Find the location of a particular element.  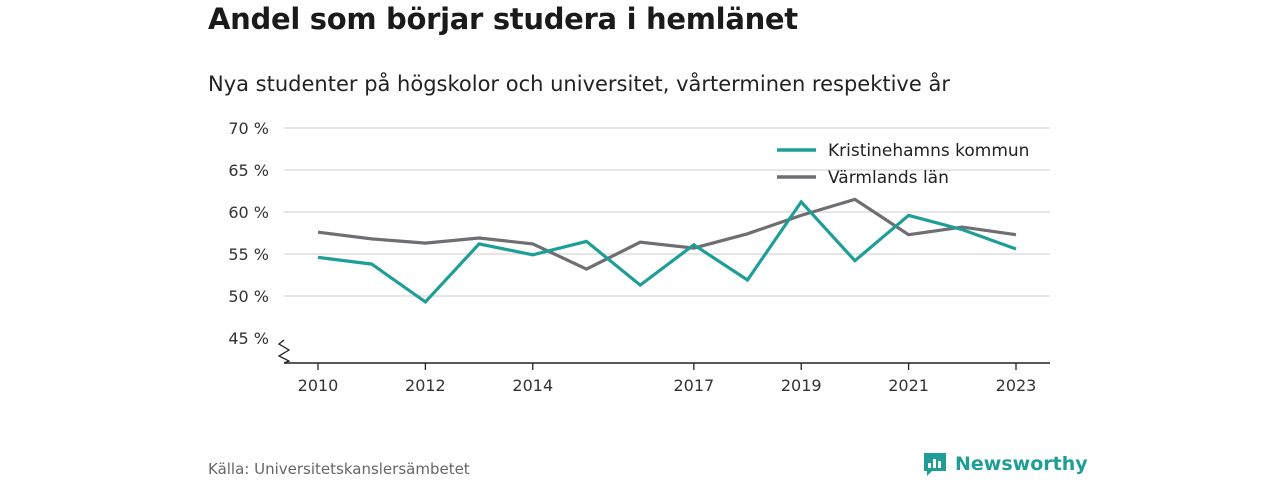

x-tick-label: 2010 is located at coordinates (318, 385).